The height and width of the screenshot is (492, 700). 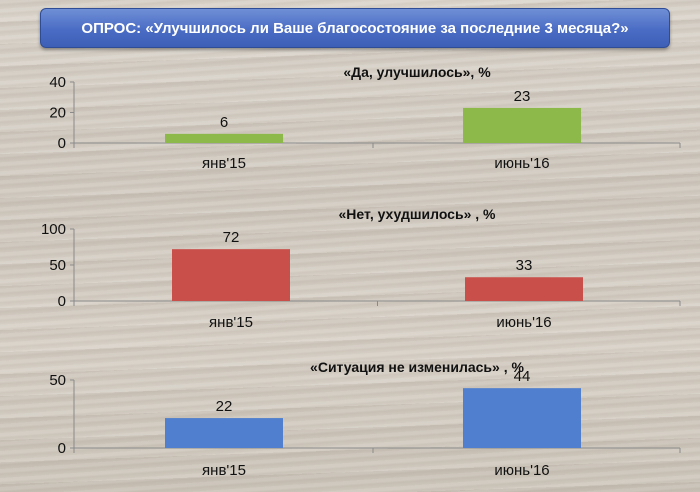 What do you see at coordinates (224, 406) in the screenshot?
I see `data-label: 22` at bounding box center [224, 406].